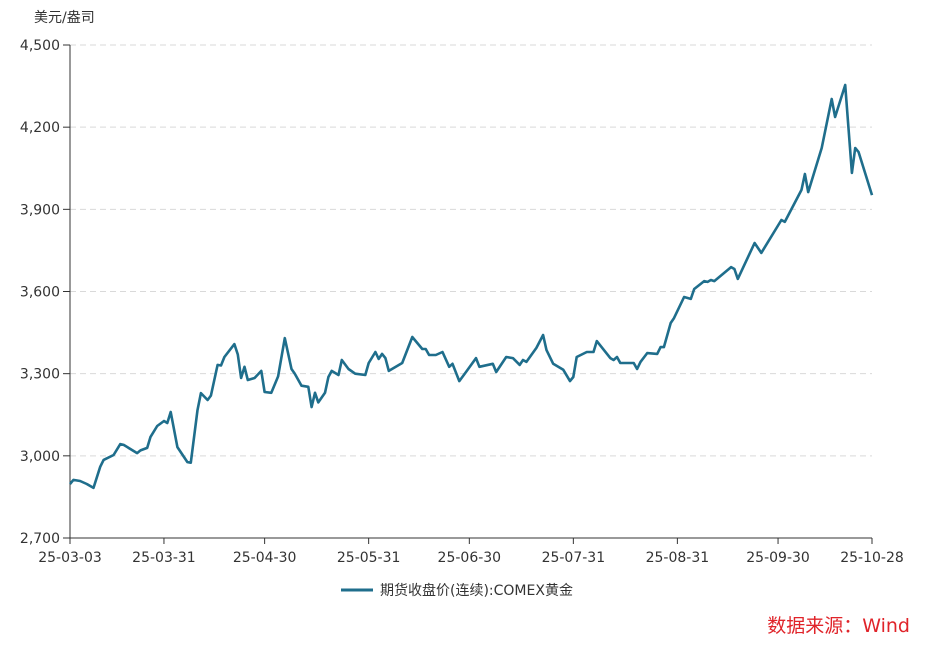  I want to click on x-tick-label: 25-05-31, so click(369, 558).